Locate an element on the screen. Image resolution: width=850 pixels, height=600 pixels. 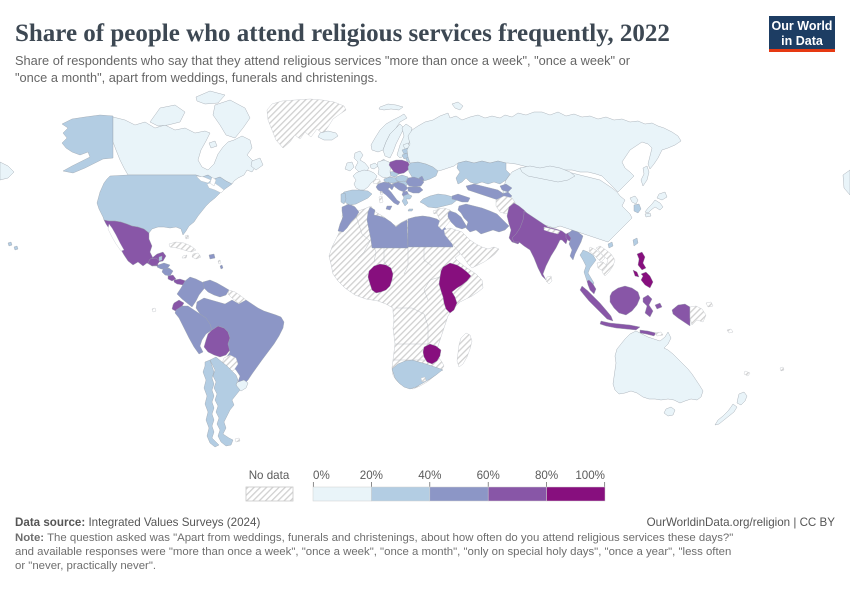
svg-text: 60% is located at coordinates (488, 475).